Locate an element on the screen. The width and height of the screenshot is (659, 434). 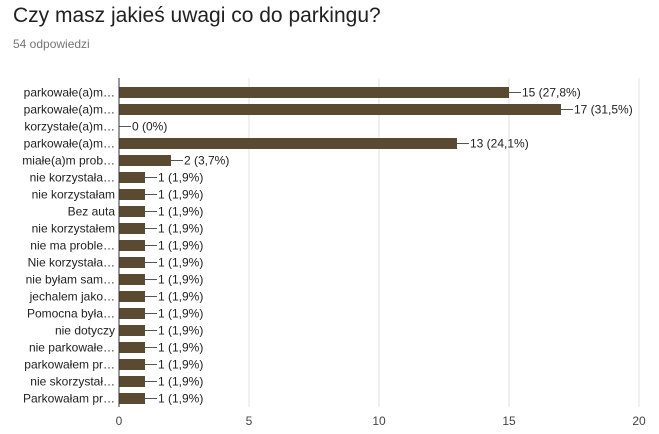
x-axis-ticks: 0 5 10 15 20 is located at coordinates (381, 421).